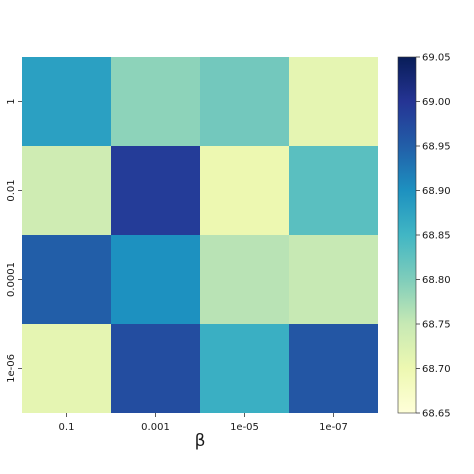  What do you see at coordinates (14, 240) in the screenshot?
I see `y-tick-labels: 1 0.01 0.0001 1e-06` at bounding box center [14, 240].